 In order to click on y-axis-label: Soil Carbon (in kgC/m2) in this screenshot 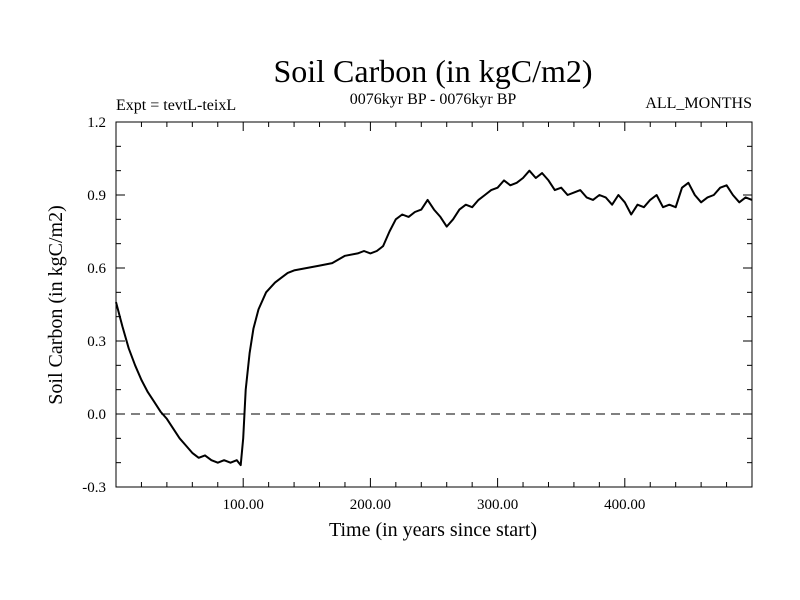, I will do `click(56, 304)`.